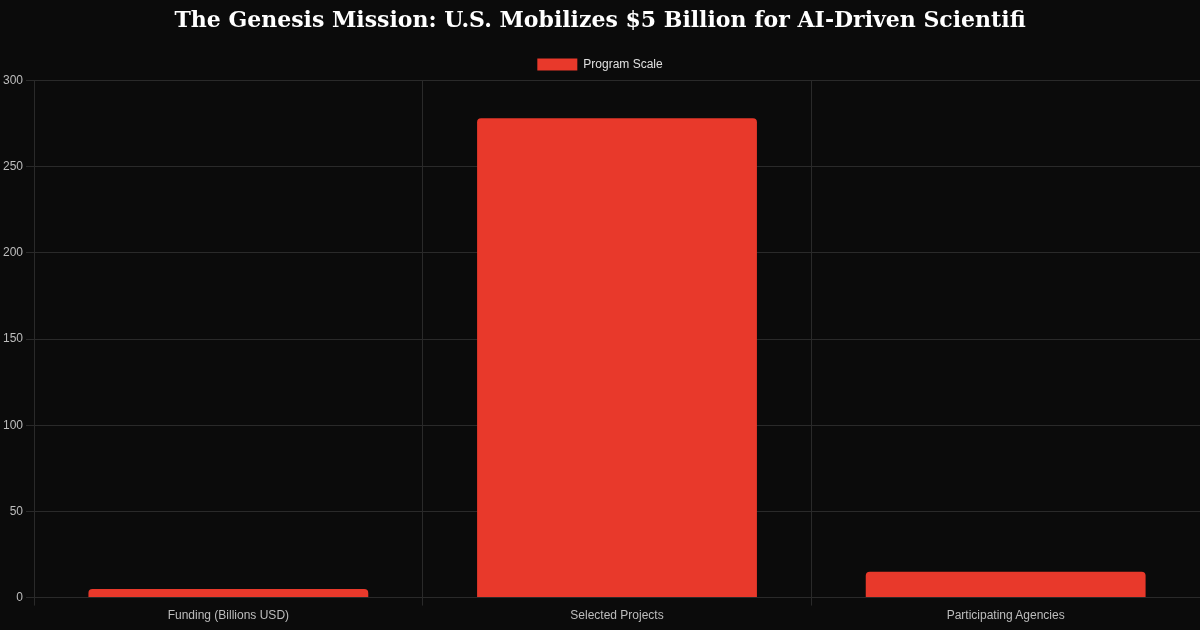 Image resolution: width=1200 pixels, height=630 pixels. Describe the element at coordinates (13, 165) in the screenshot. I see `y-tick-label: 250` at that location.